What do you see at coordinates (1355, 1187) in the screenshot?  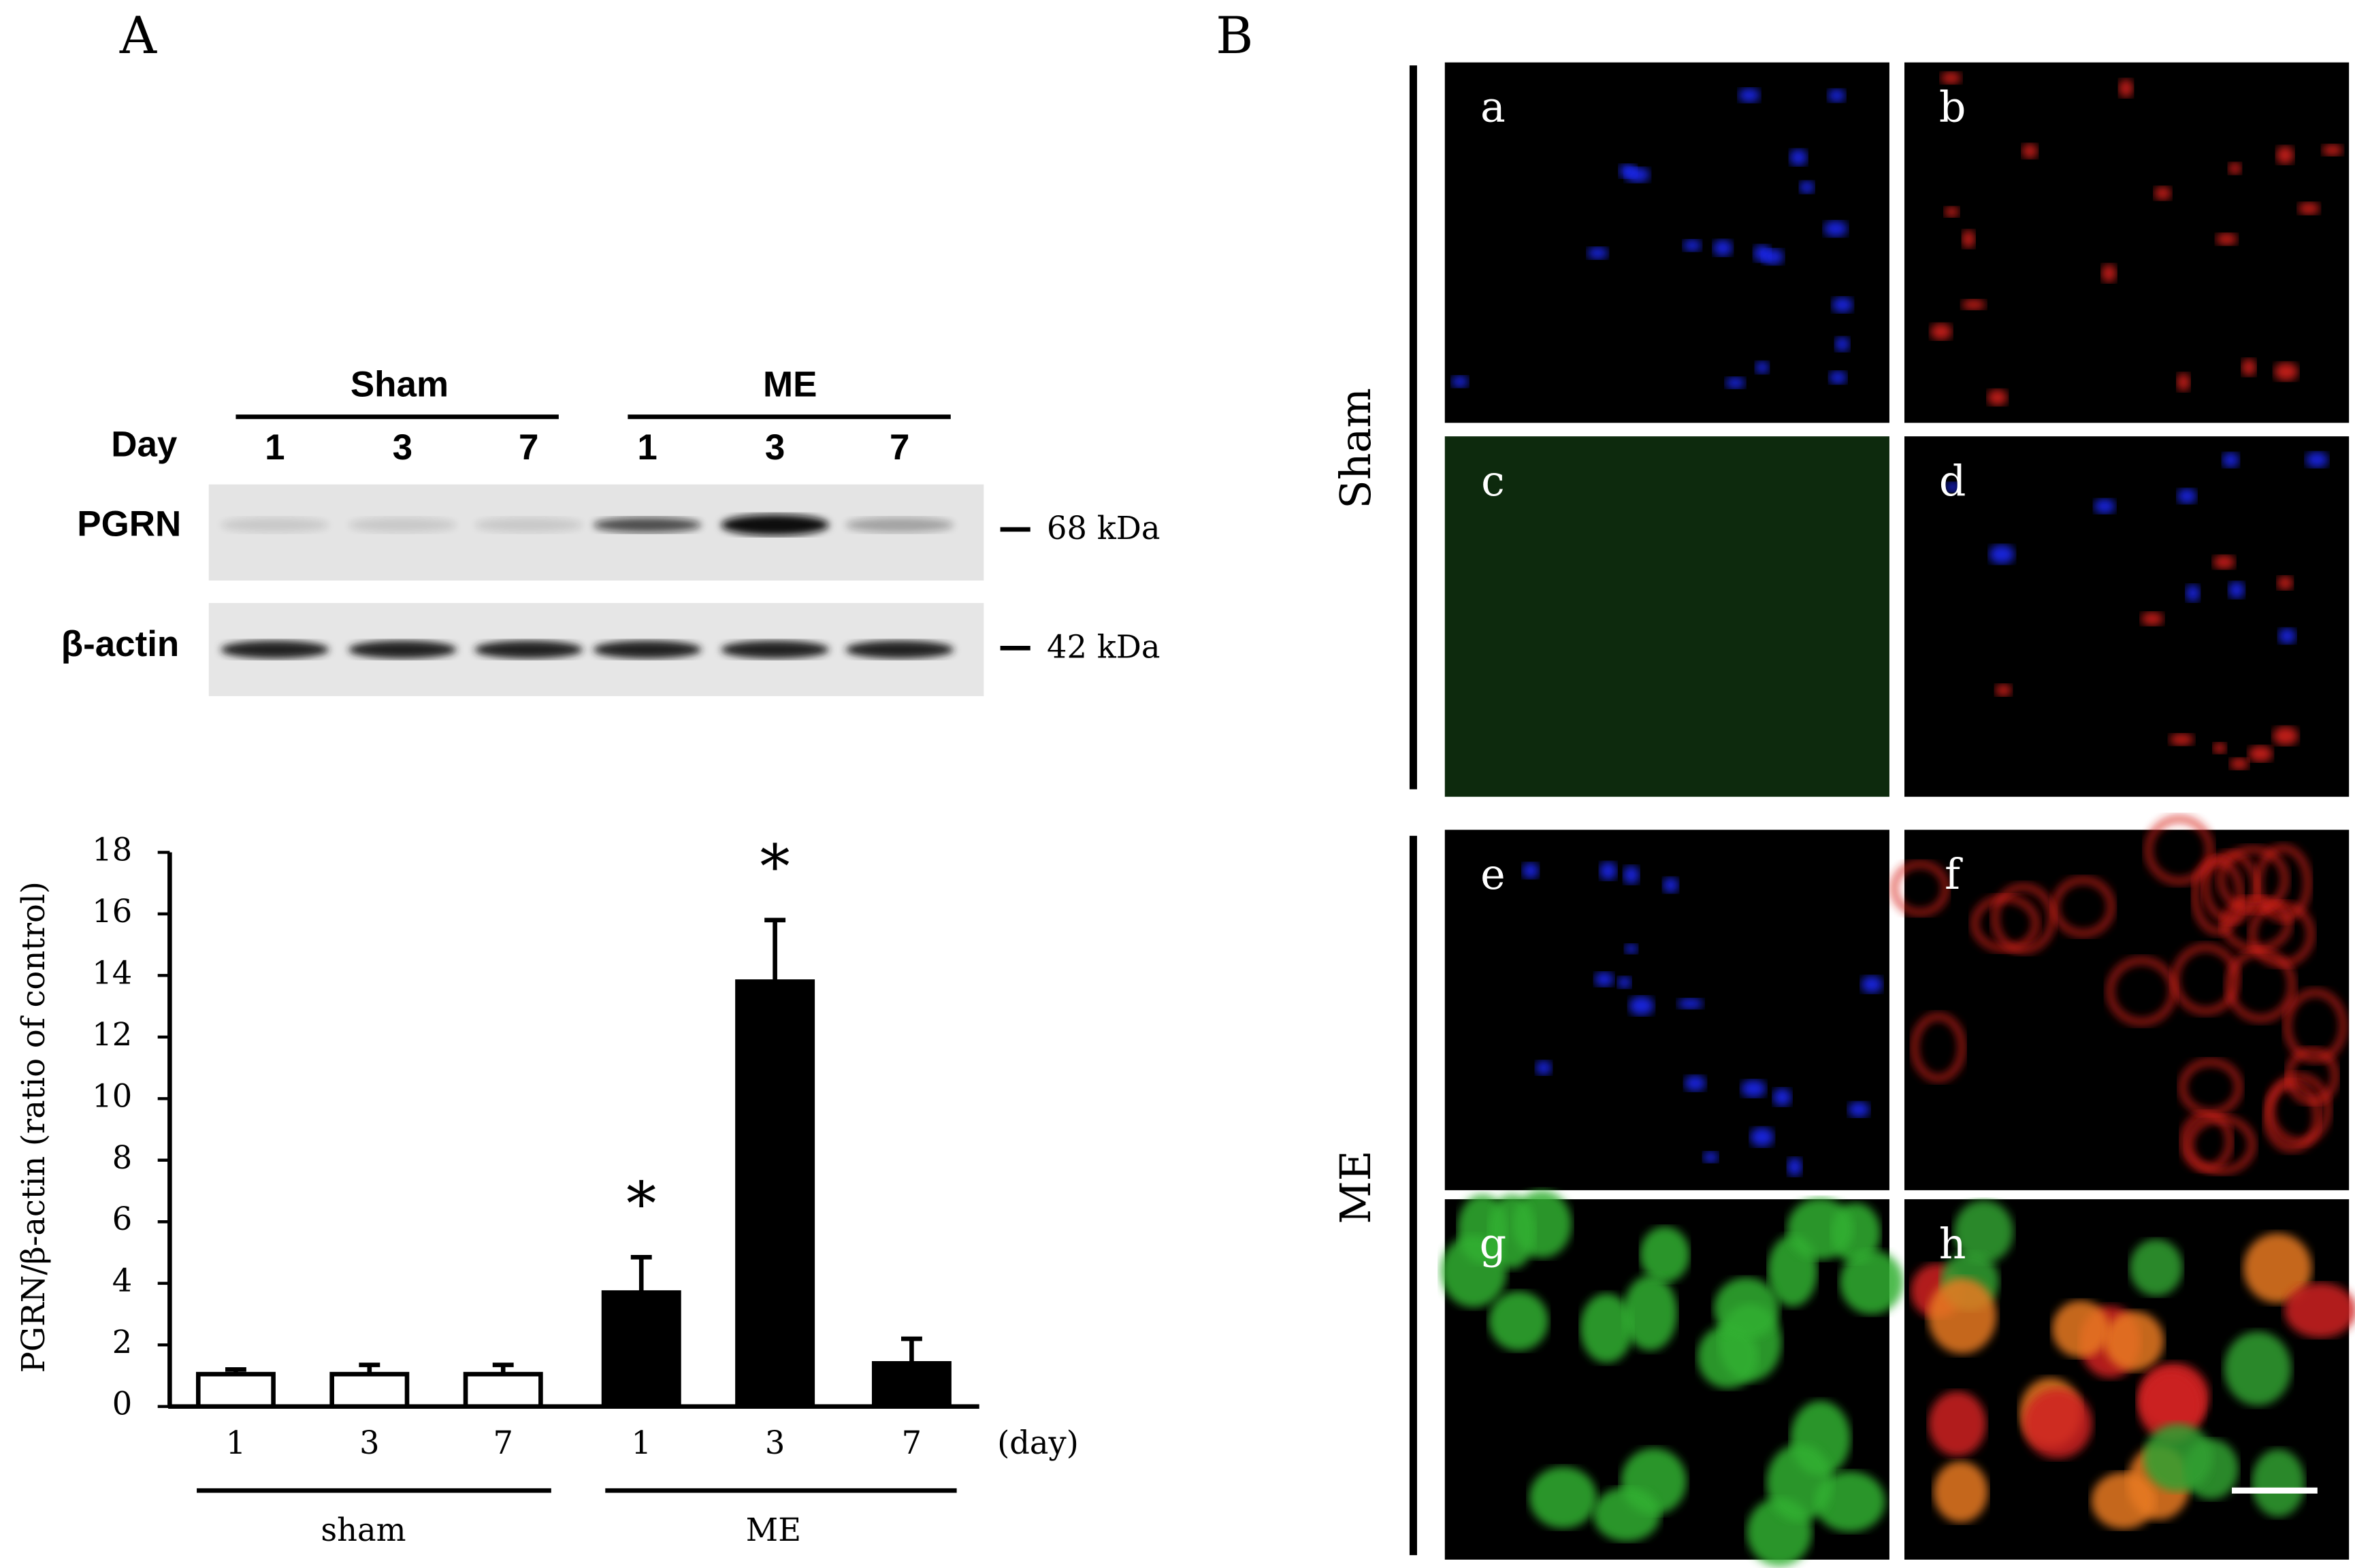 I see `row-label: ME` at bounding box center [1355, 1187].